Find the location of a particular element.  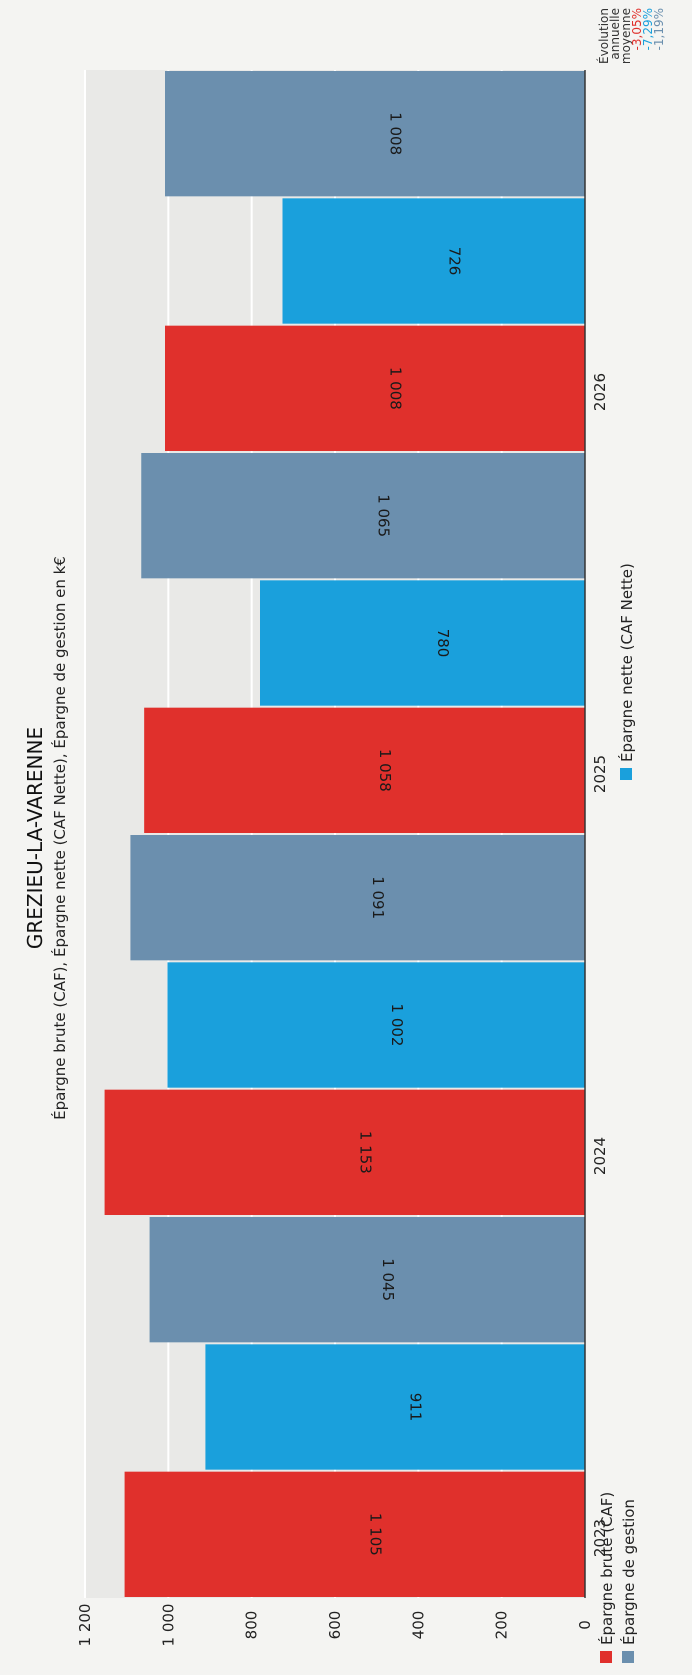

legend-label: Épargne brute (CAF) is located at coordinates (606, 1568).